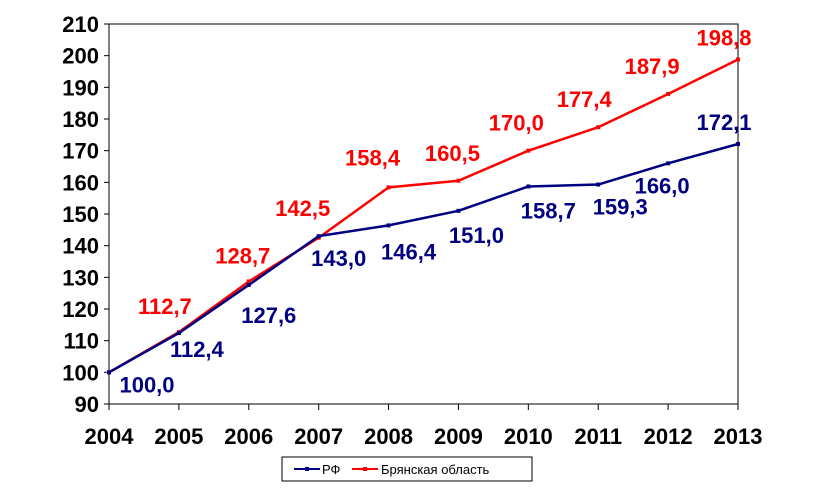 The image size is (820, 492). What do you see at coordinates (373, 157) in the screenshot?
I see `data-label-bryansk: 158,4` at bounding box center [373, 157].